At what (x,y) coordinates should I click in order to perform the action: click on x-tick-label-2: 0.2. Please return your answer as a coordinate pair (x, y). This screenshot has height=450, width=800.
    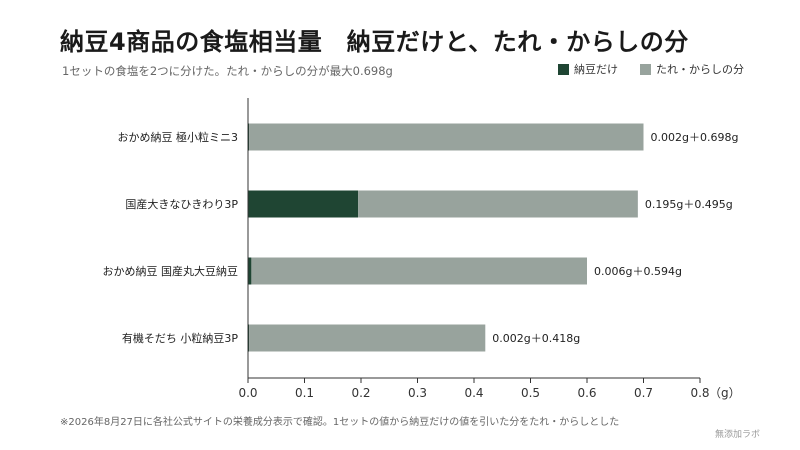
    Looking at the image, I should click on (360, 393).